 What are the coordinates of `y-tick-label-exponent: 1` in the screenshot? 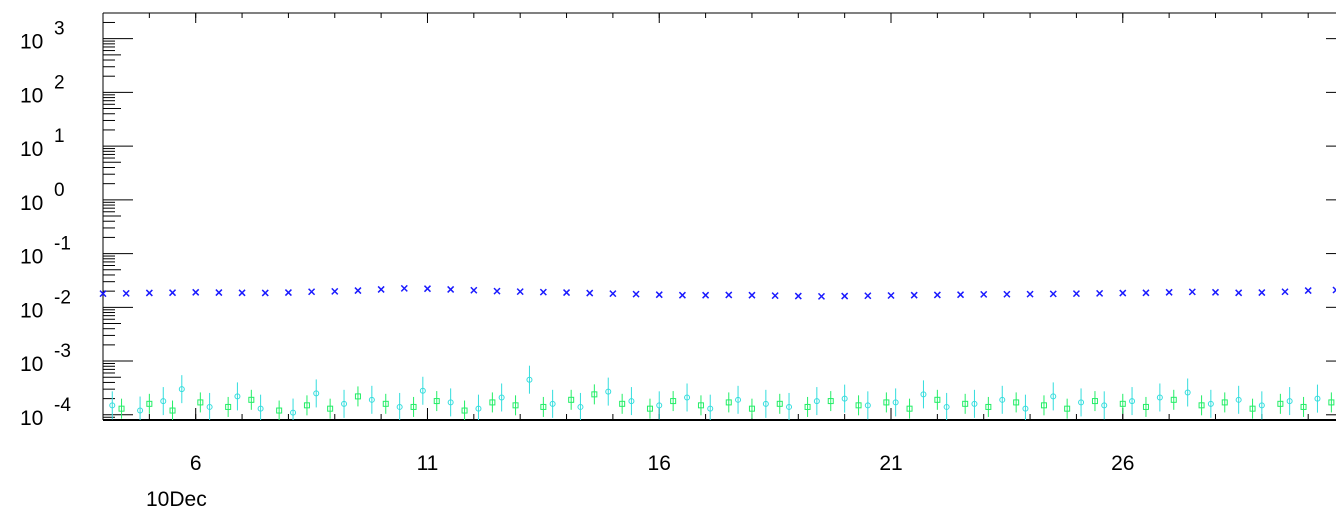 It's located at (59, 136).